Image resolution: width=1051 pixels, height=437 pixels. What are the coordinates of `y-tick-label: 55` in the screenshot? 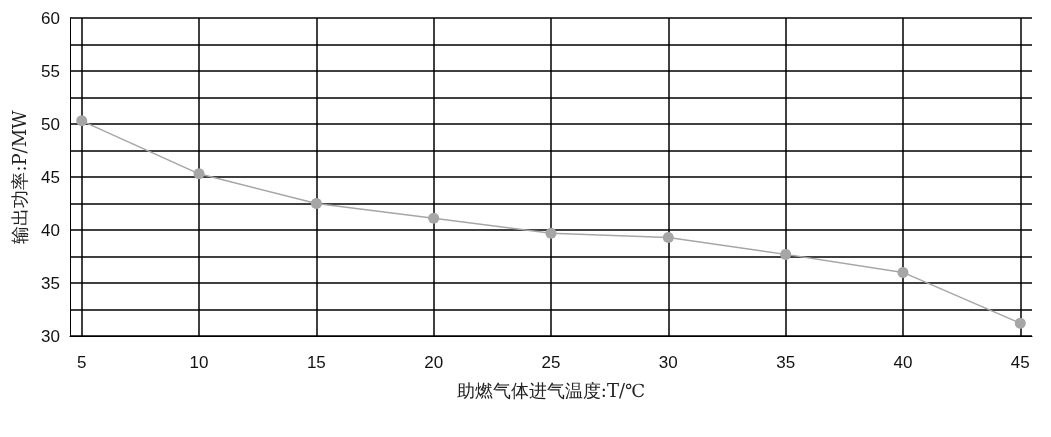 It's located at (50, 71).